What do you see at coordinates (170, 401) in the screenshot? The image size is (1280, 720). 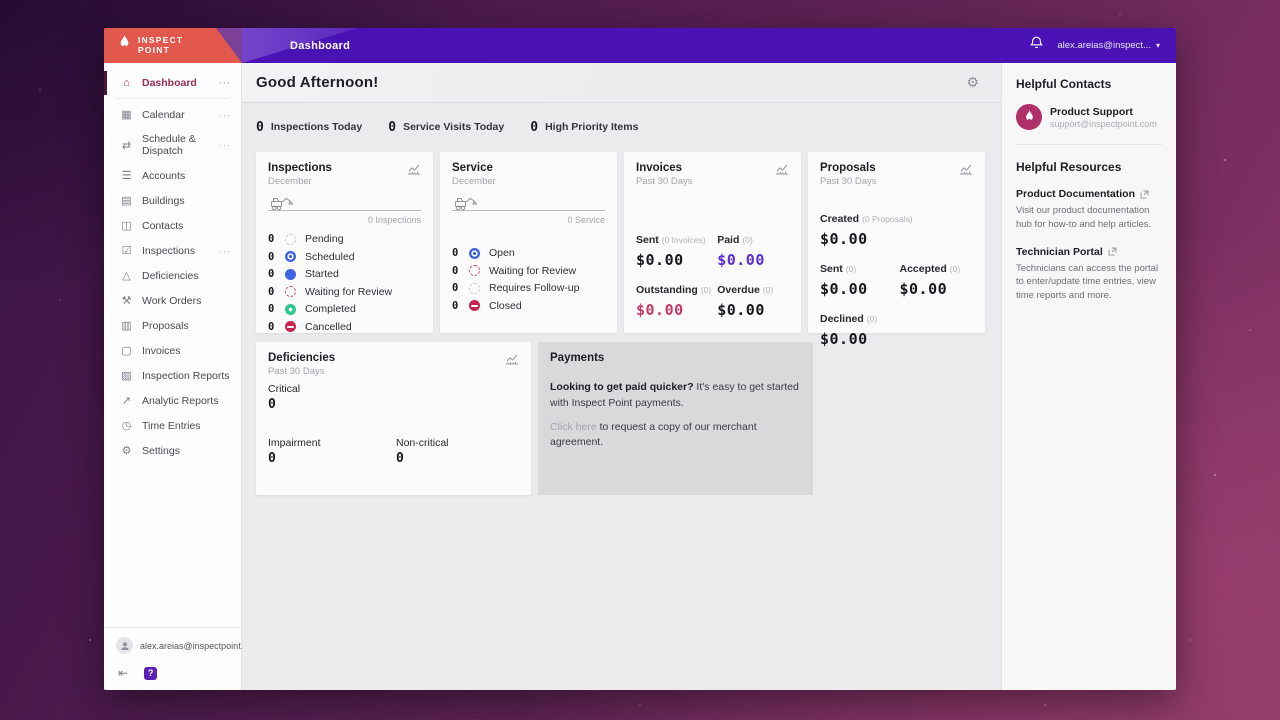 I see `sidebar-item-analytic-reports: ↗ Analytic Reports` at bounding box center [170, 401].